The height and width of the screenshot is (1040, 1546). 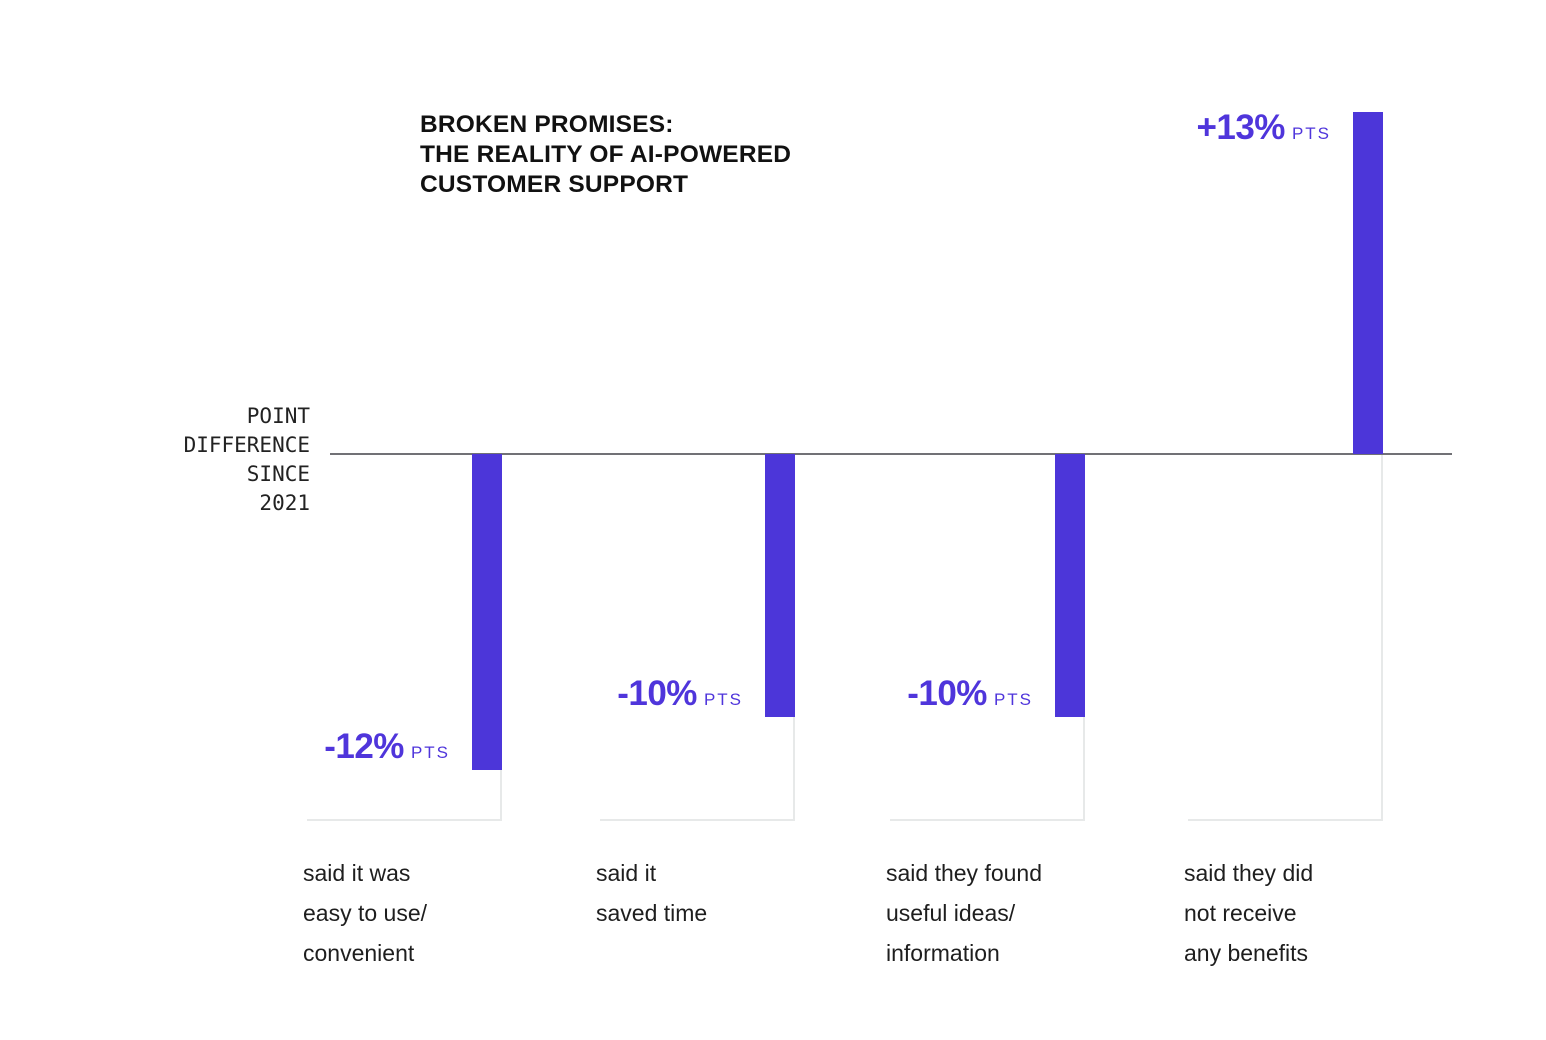 What do you see at coordinates (891, 454) in the screenshot?
I see `zero-baseline-axis` at bounding box center [891, 454].